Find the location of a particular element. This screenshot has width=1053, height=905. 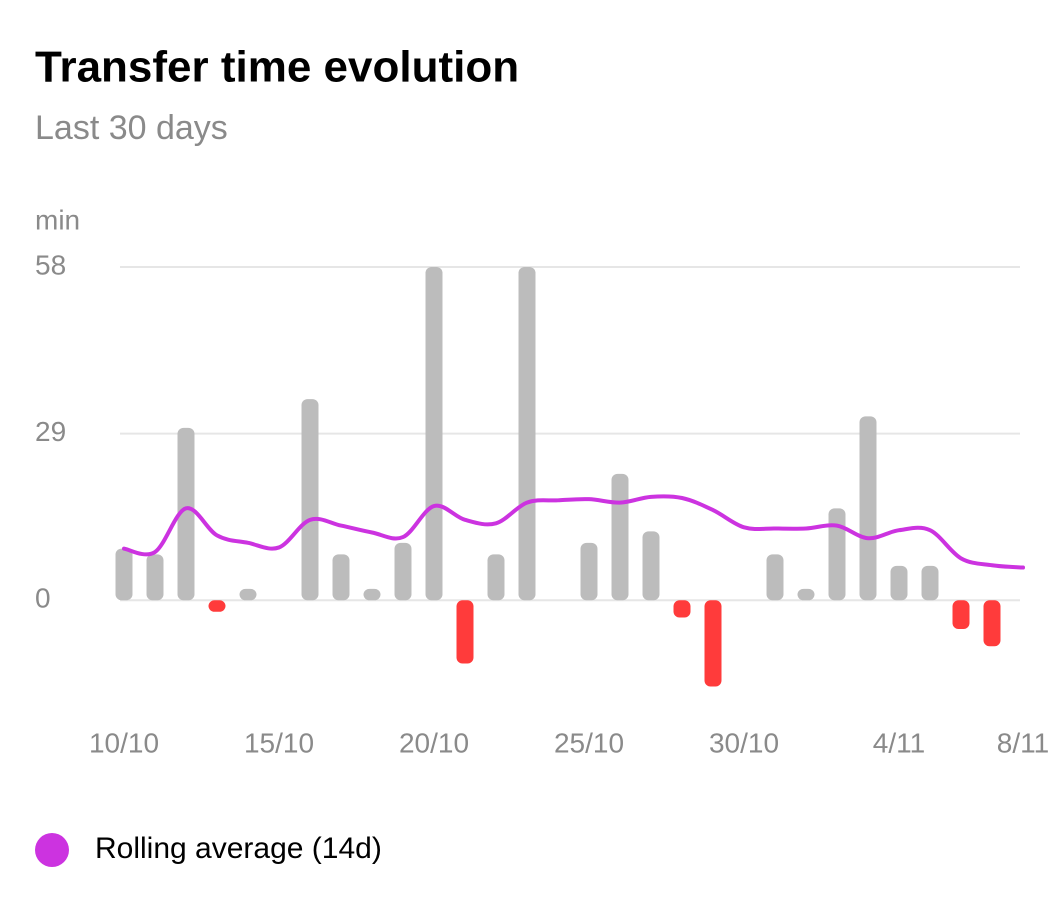

chart-title: Transfer time evolution is located at coordinates (277, 67).